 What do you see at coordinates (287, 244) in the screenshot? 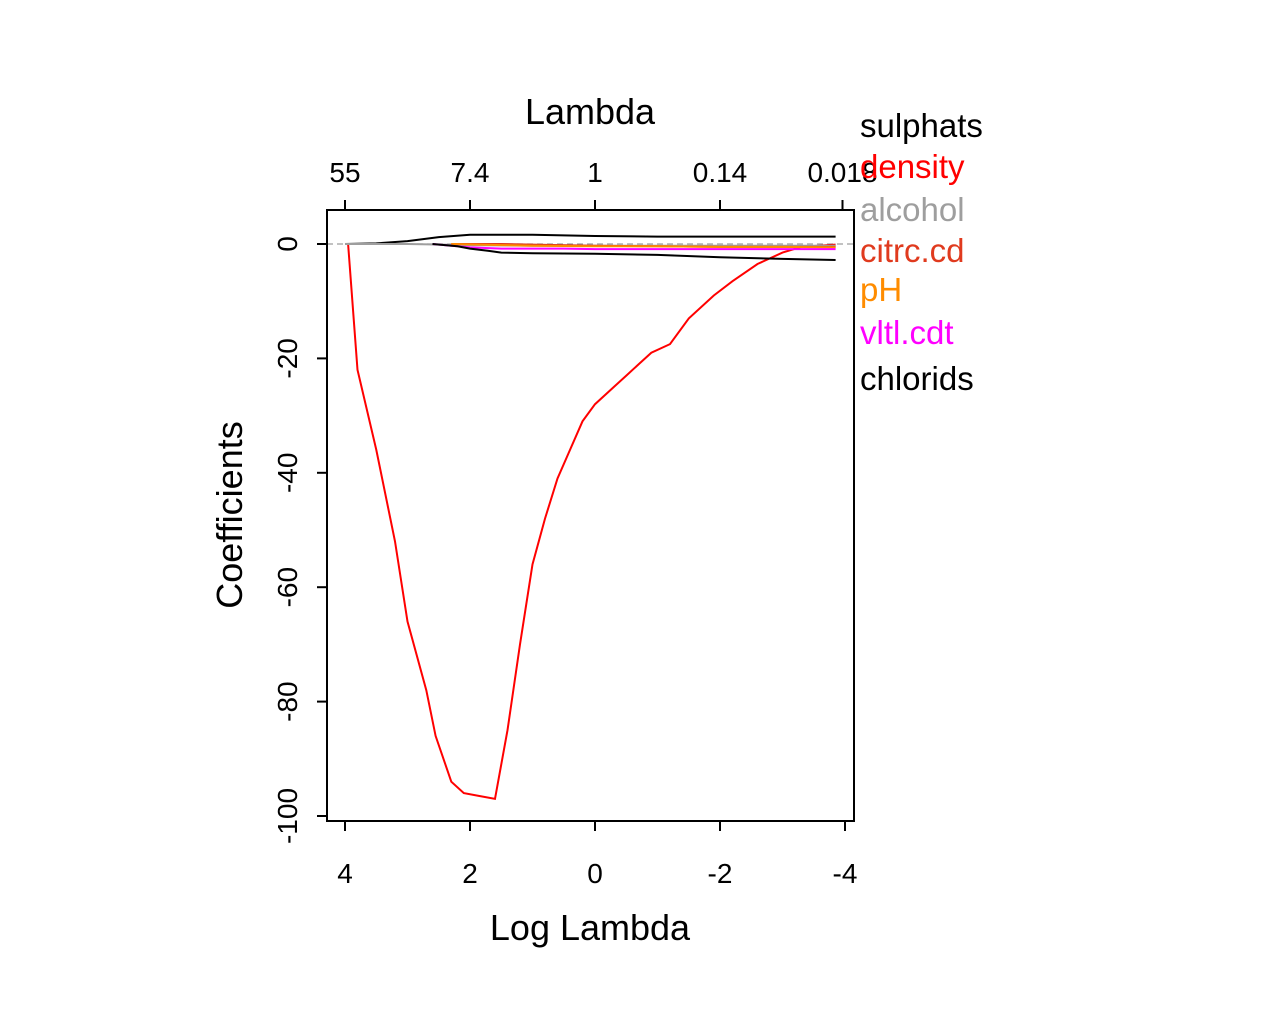
I see `y-tick-label: 0` at bounding box center [287, 244].